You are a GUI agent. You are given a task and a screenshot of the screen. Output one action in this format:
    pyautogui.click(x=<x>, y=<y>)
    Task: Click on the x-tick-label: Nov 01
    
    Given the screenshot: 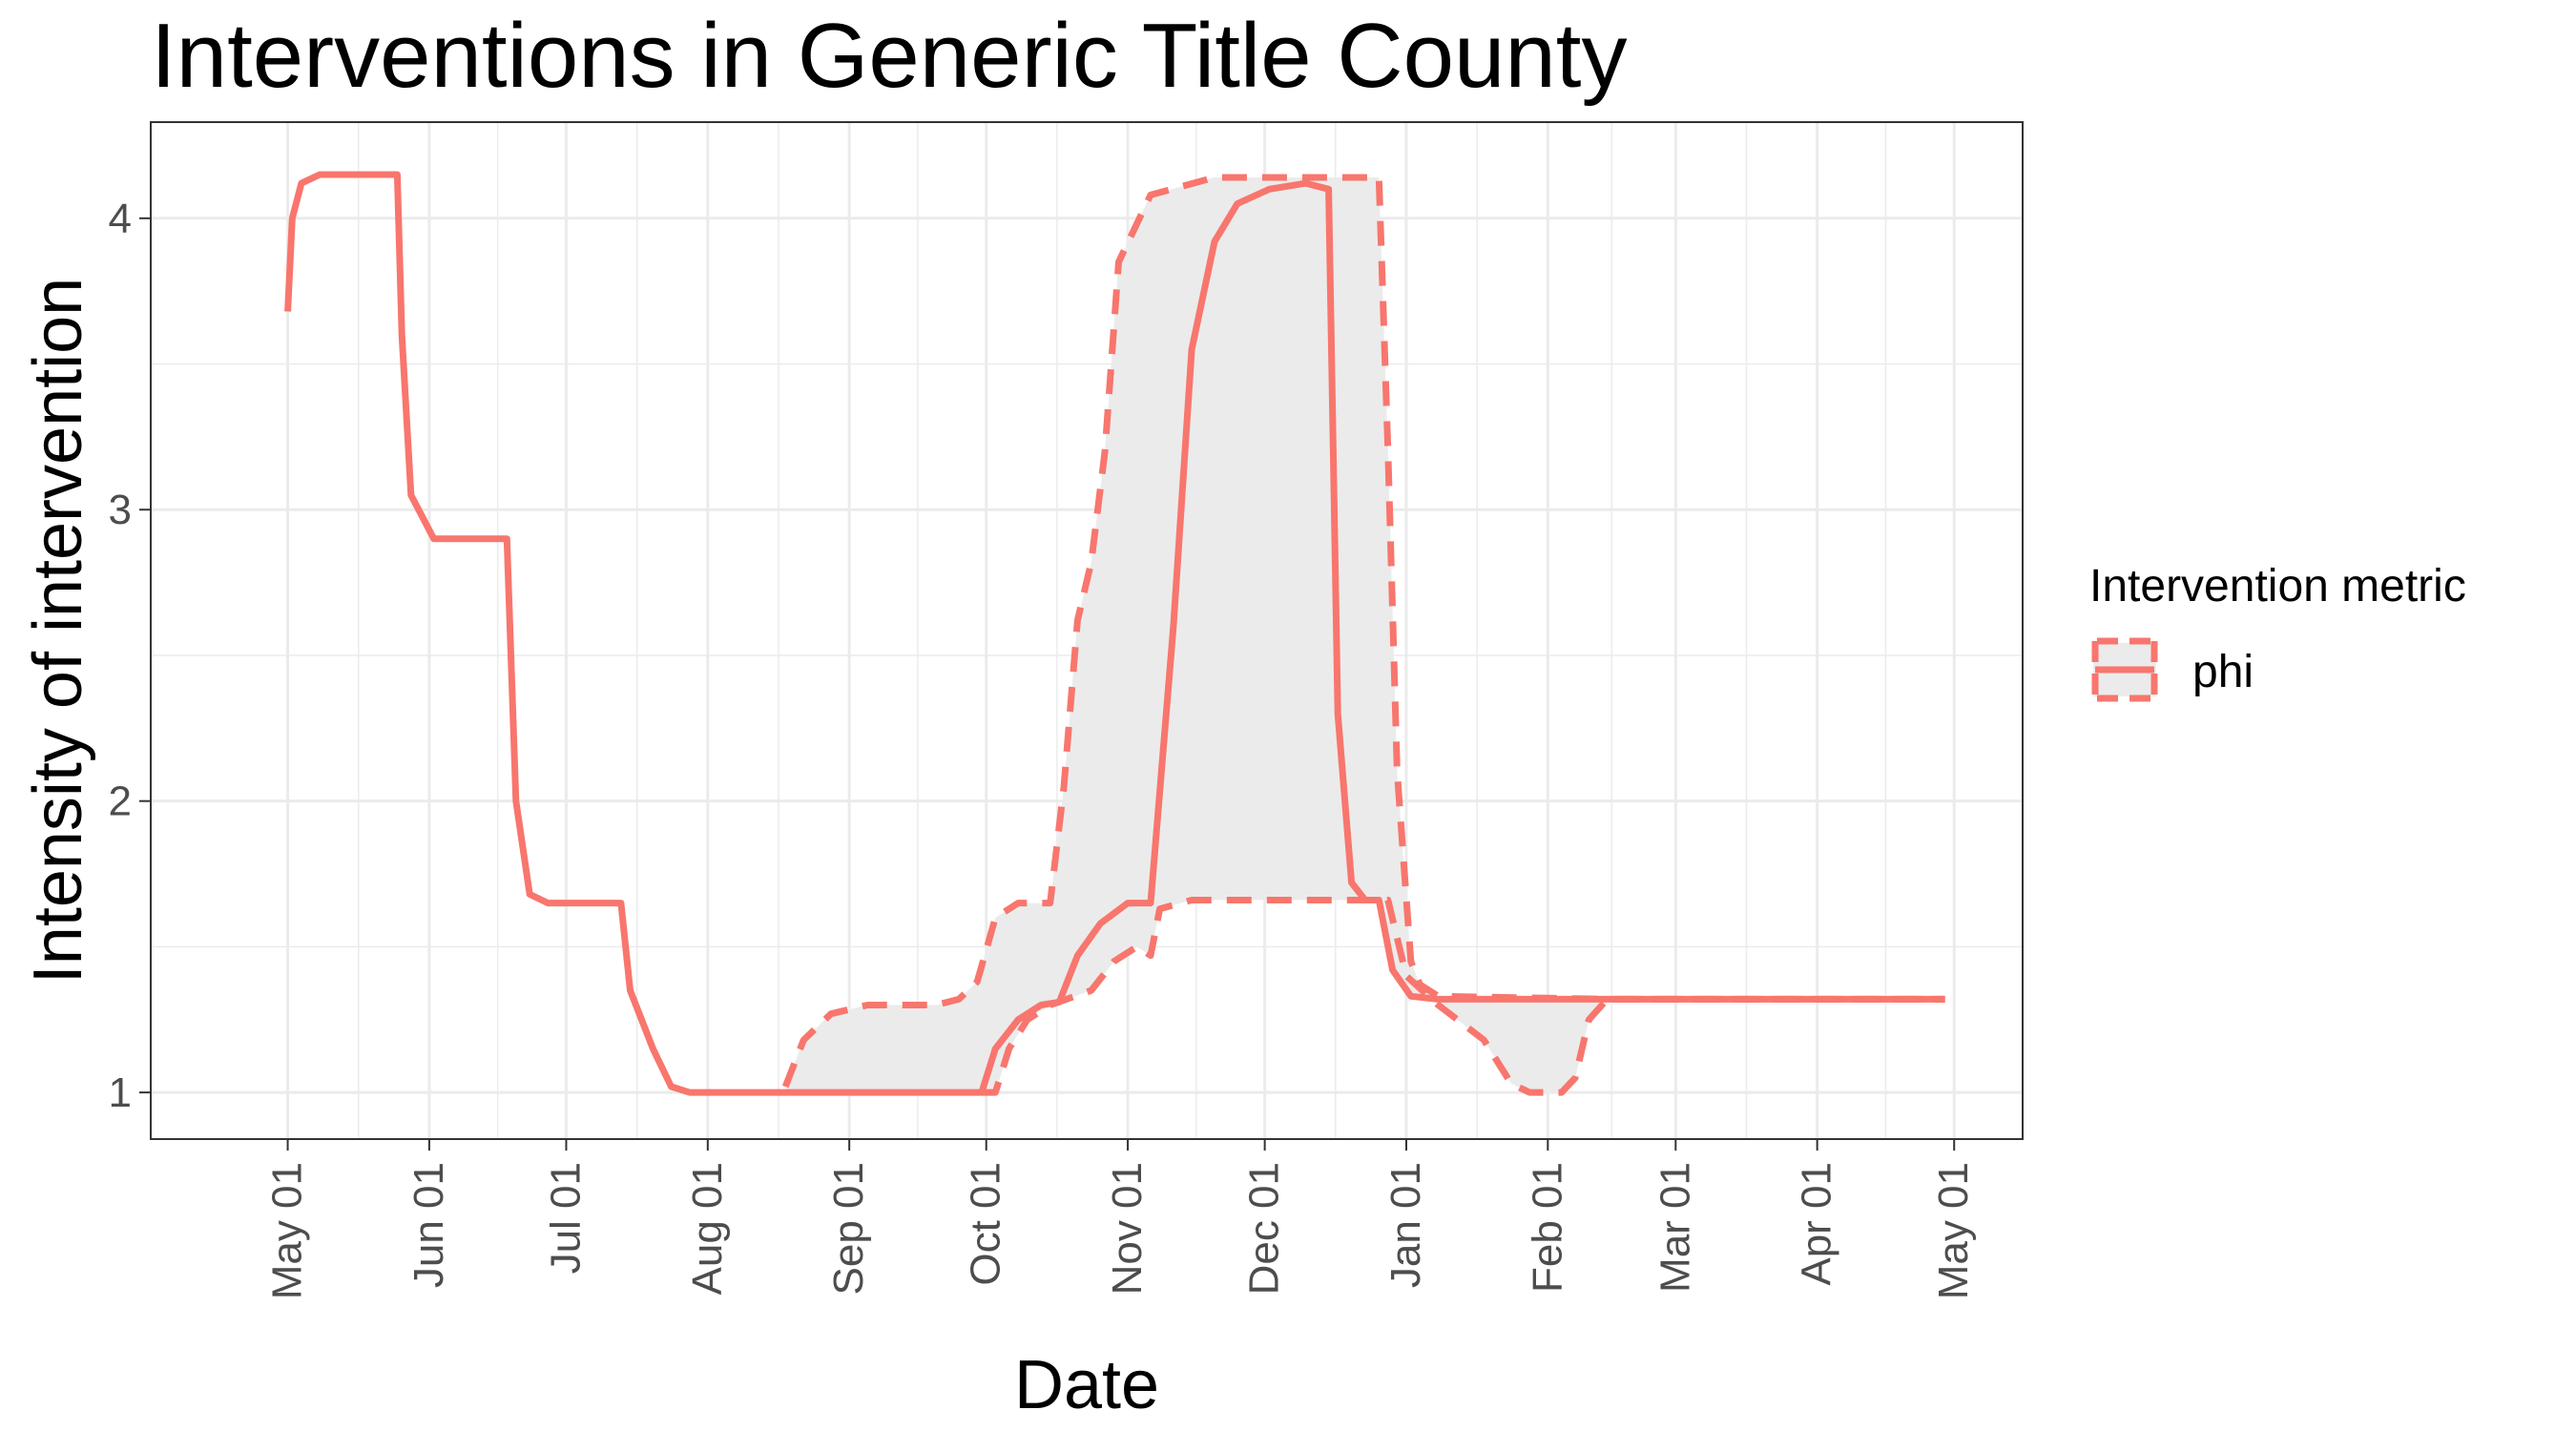 What is the action you would take?
    pyautogui.click(x=1127, y=1228)
    